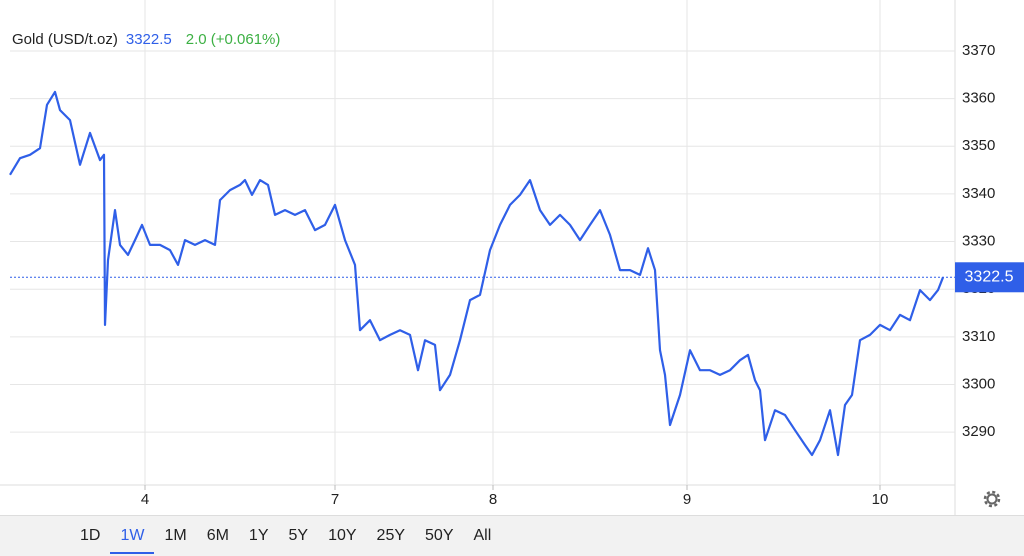  I want to click on header: Gold (USD/t.oz) 3322.5 2.0 (+0.061%), so click(146, 39).